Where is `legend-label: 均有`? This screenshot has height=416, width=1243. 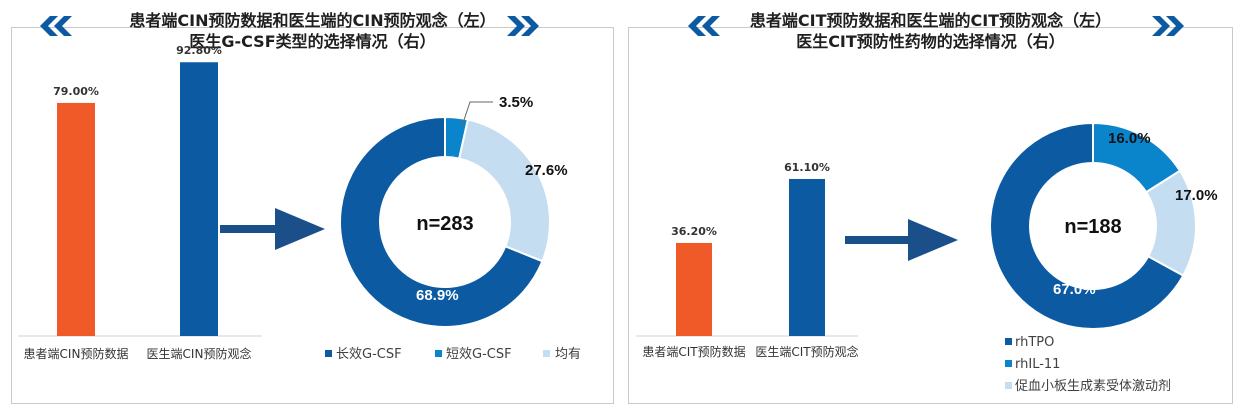
legend-label: 均有 is located at coordinates (568, 354).